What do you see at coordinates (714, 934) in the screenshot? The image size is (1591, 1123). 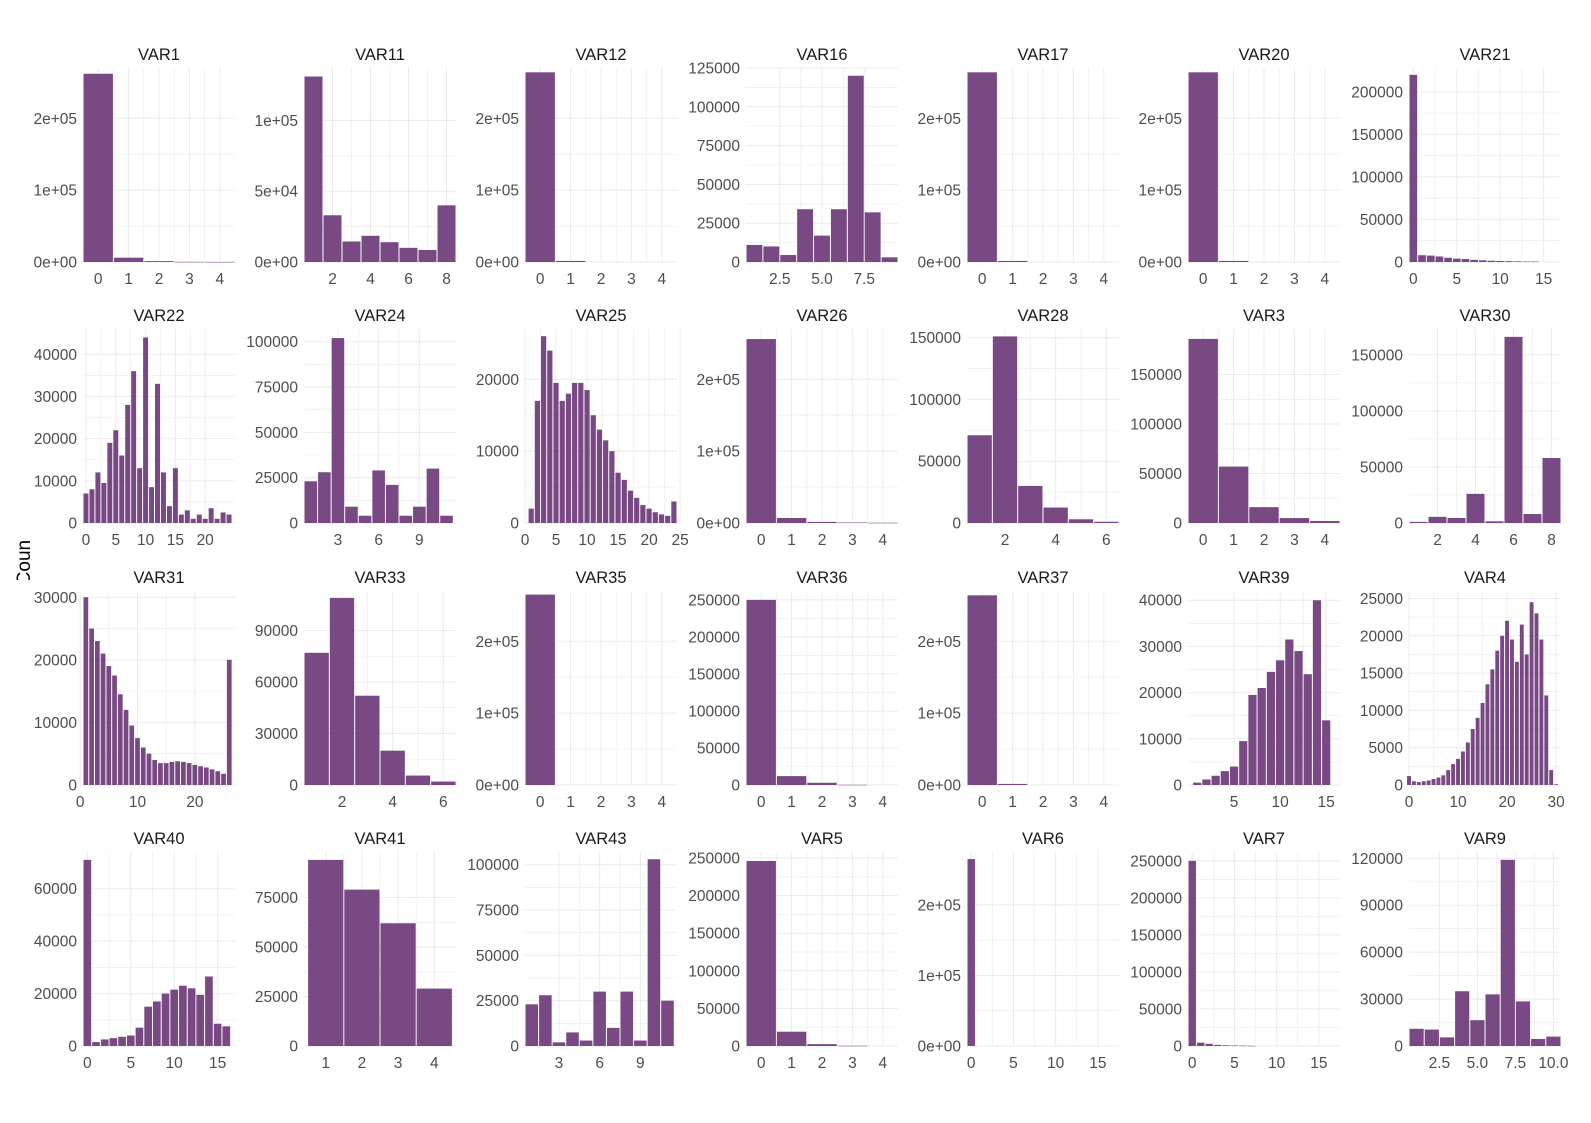 I see `y-tick-label: 150000` at bounding box center [714, 934].